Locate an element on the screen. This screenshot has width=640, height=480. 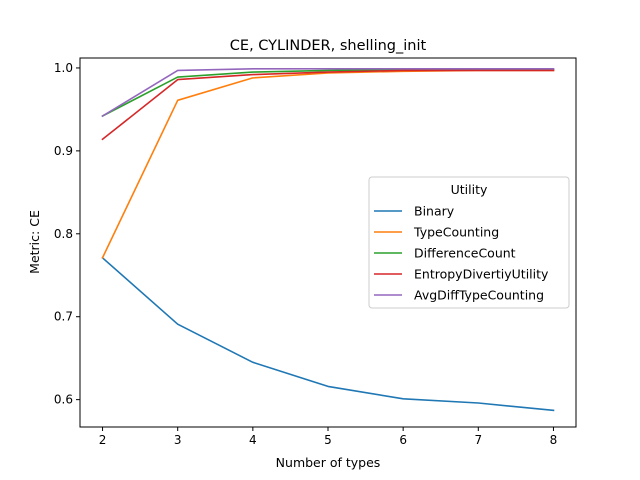
y-tick-label: 0.7 is located at coordinates (63, 317).